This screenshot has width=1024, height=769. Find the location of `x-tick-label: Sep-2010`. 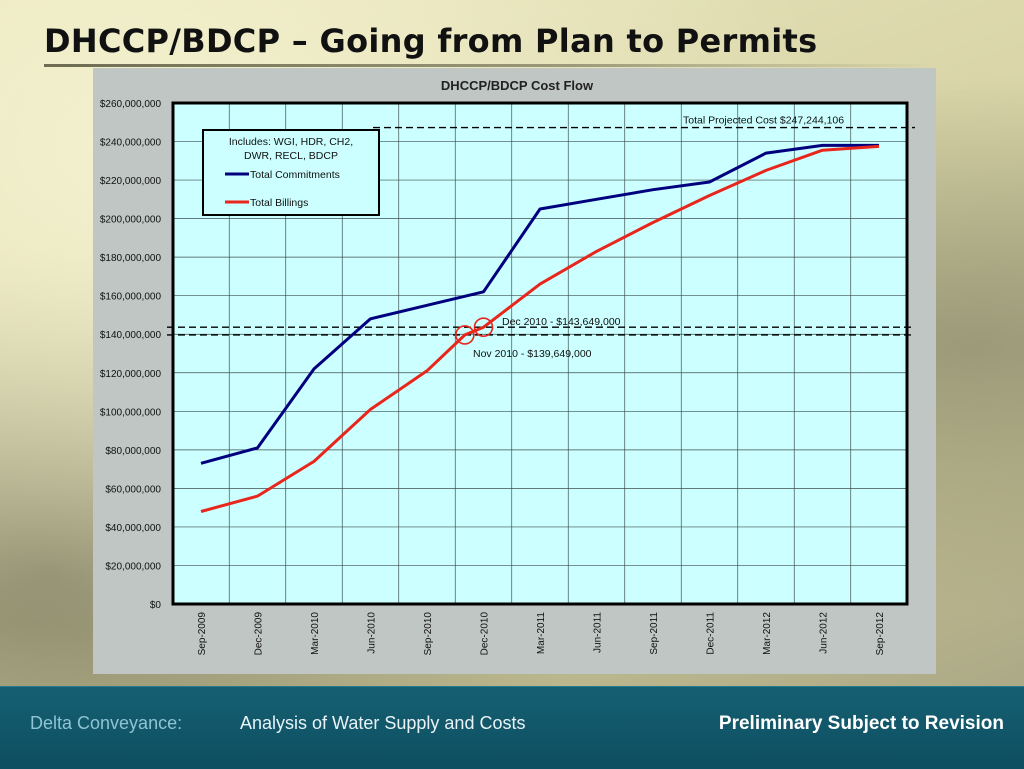

x-tick-label: Sep-2010 is located at coordinates (428, 634).